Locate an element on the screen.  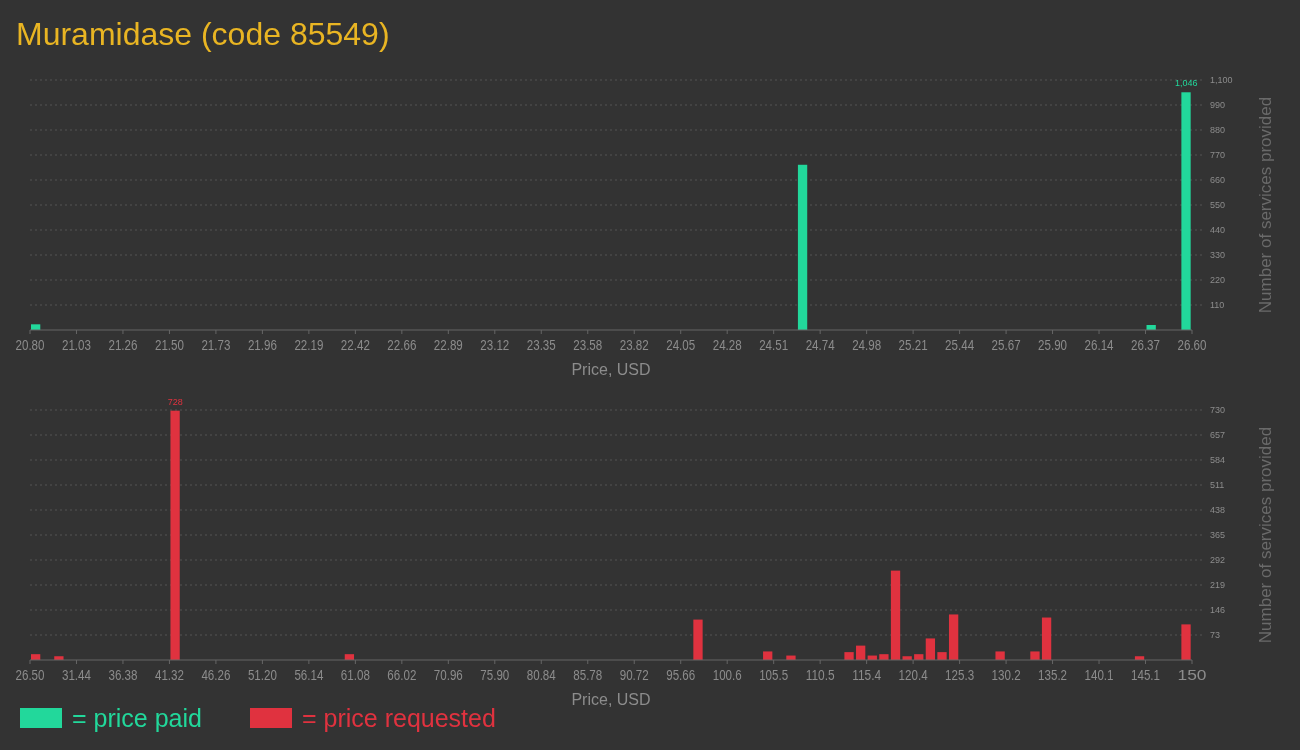
x-tick-label: 26.60 is located at coordinates (1196, 344).